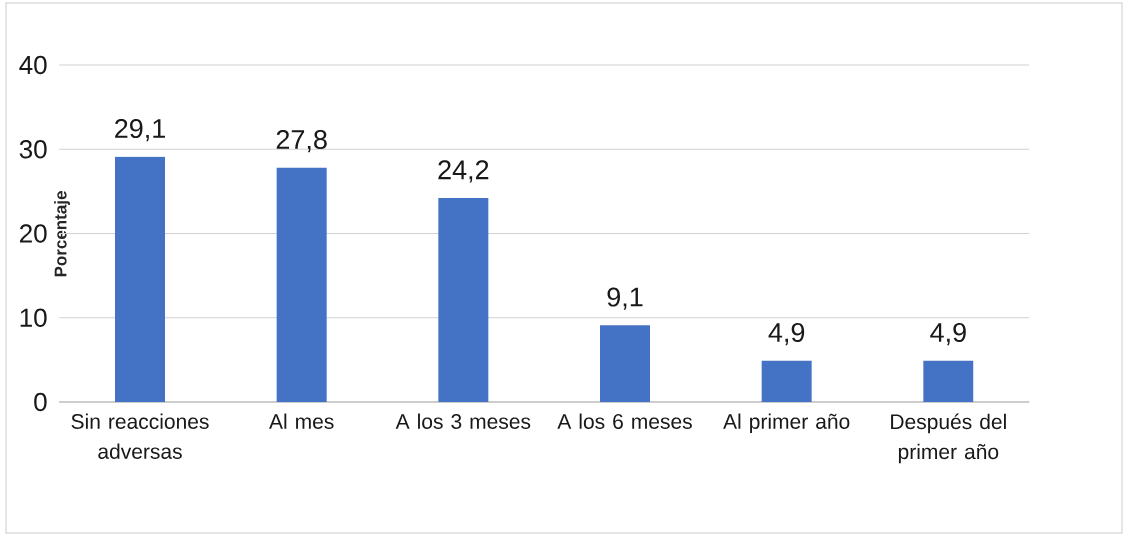 The width and height of the screenshot is (1126, 536). I want to click on x-tick-label: A los 3 meses, so click(463, 421).